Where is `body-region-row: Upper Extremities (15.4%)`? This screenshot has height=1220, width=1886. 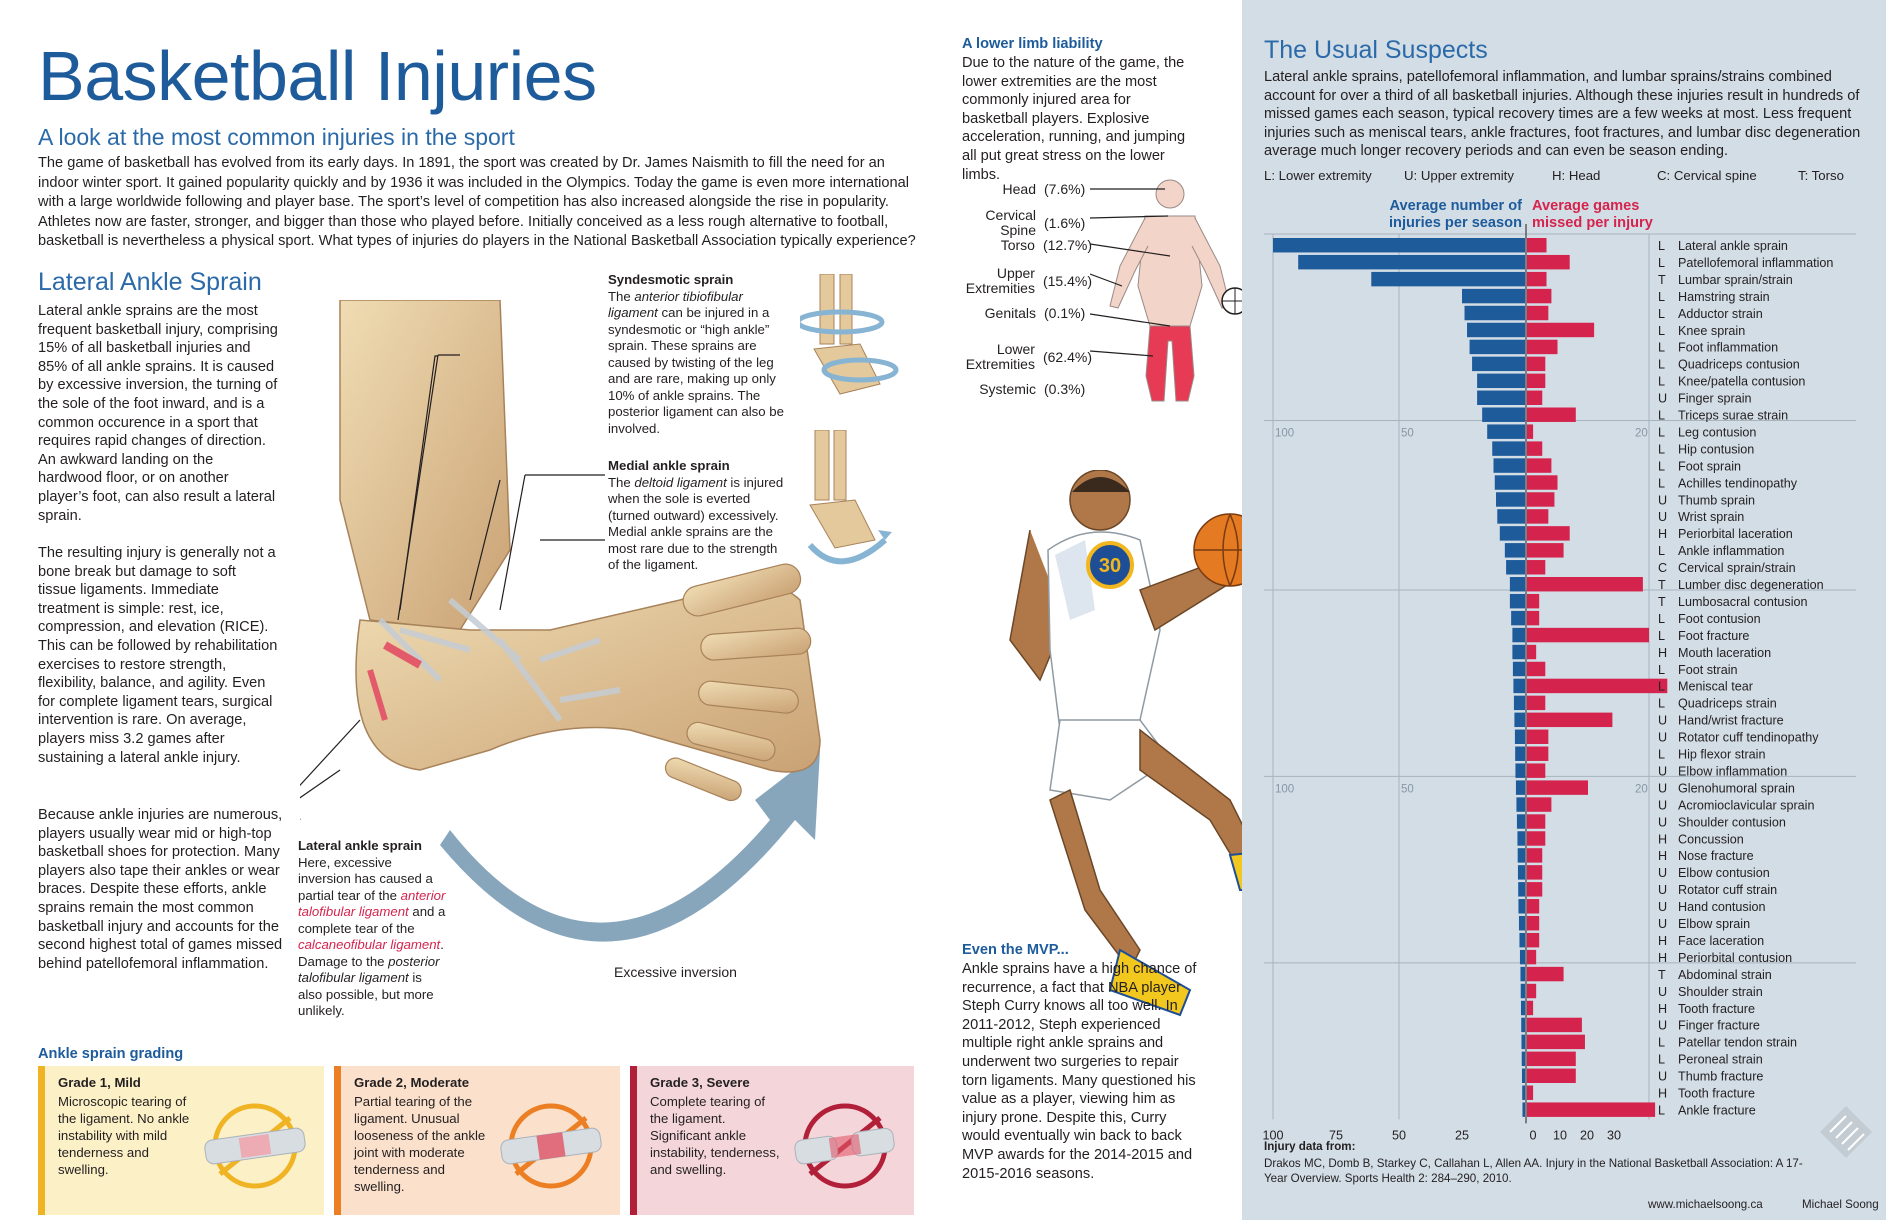
body-region-row: Upper Extremities (15.4%) is located at coordinates (1027, 281).